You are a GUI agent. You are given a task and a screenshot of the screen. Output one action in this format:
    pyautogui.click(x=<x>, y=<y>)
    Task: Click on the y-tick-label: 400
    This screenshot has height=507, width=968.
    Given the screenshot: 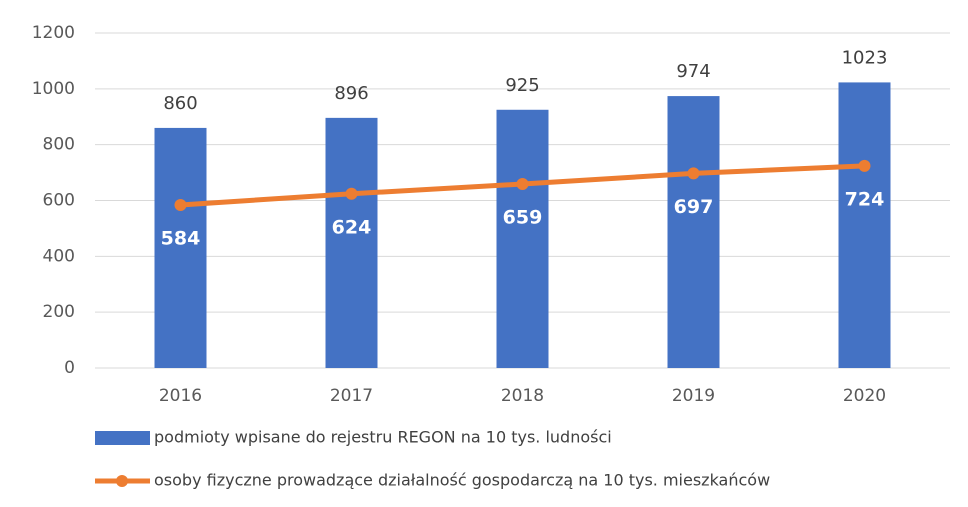 What is the action you would take?
    pyautogui.click(x=59, y=256)
    